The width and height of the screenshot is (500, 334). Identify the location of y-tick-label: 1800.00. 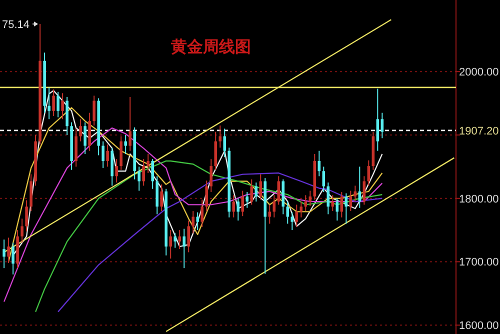
(479, 199).